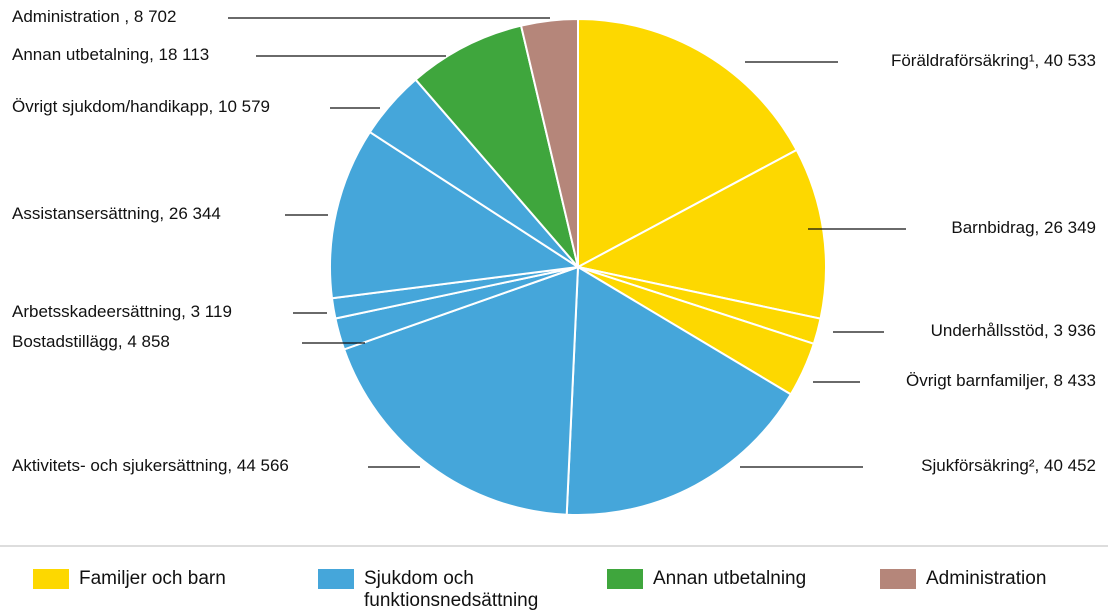  What do you see at coordinates (83, 54) in the screenshot?
I see `slice-category: Annan utbetalning,` at bounding box center [83, 54].